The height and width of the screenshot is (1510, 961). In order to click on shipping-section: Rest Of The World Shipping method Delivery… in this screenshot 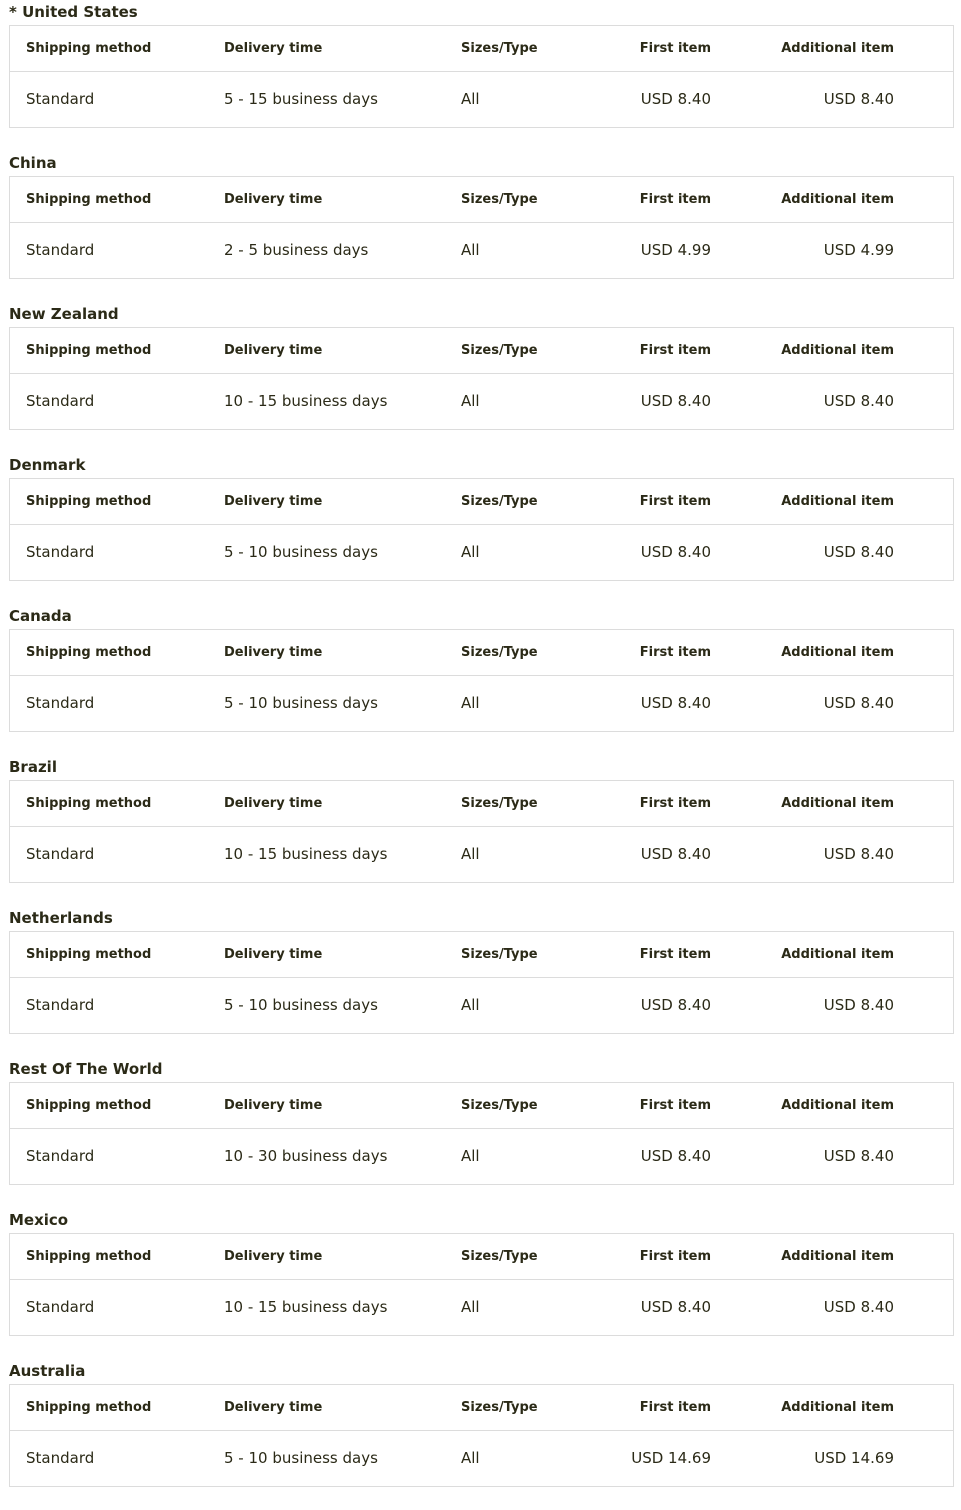, I will do `click(481, 1132)`.